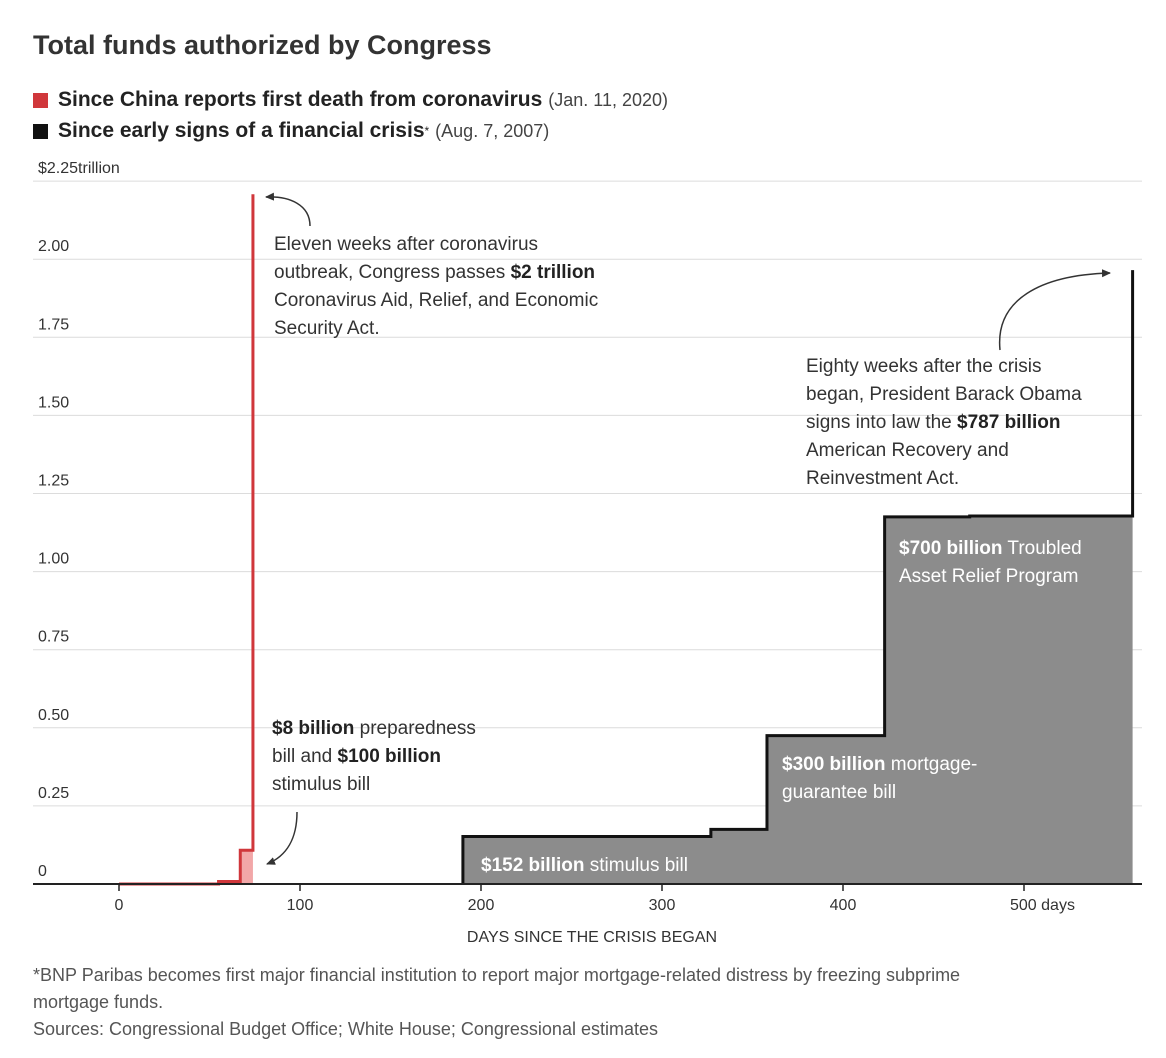  What do you see at coordinates (321, 784) in the screenshot?
I see `anno-covid-small-text3: stimulus bill` at bounding box center [321, 784].